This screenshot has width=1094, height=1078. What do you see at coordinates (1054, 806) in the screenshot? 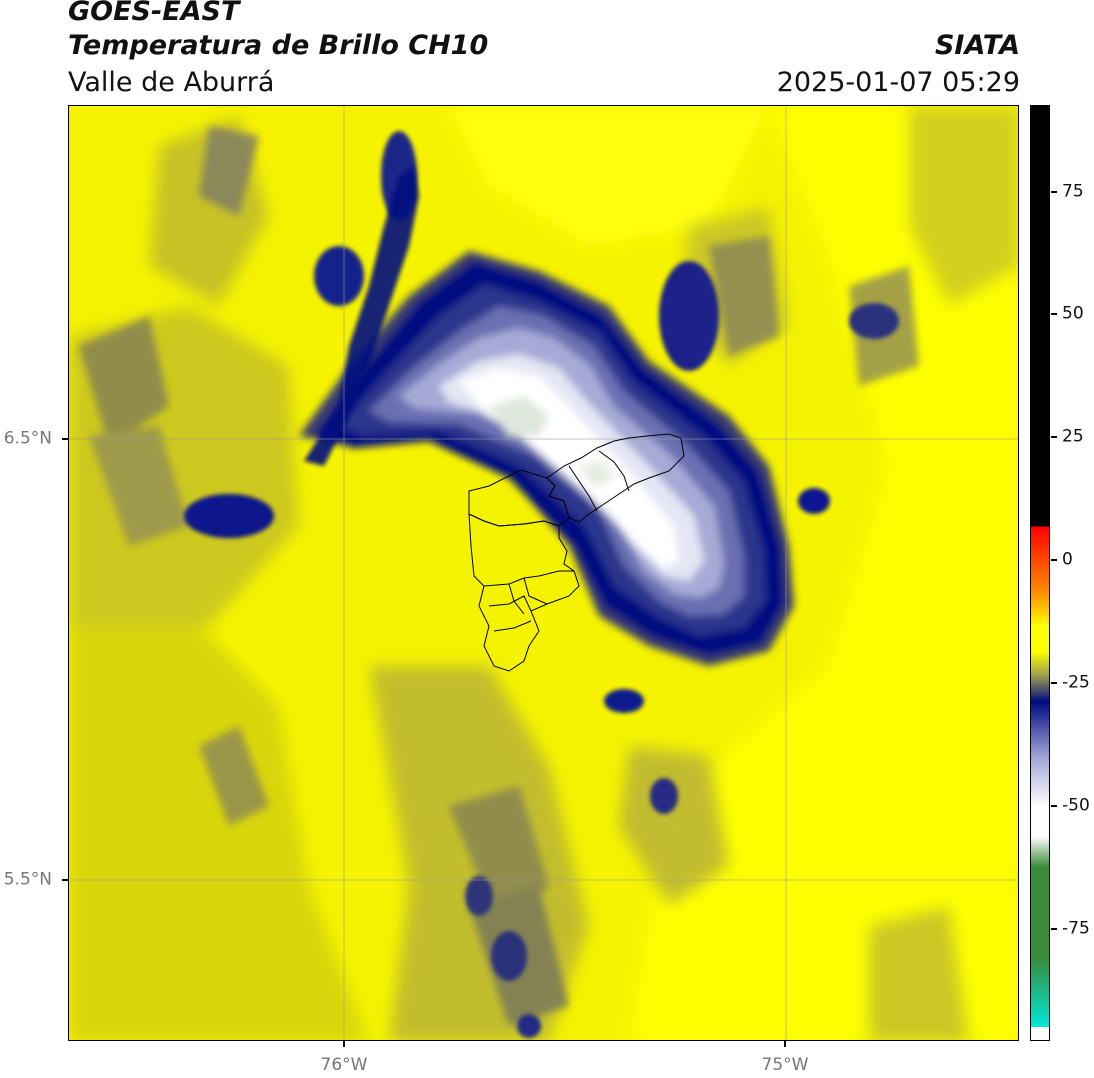
I see `colorbar-tick-neg50` at bounding box center [1054, 806].